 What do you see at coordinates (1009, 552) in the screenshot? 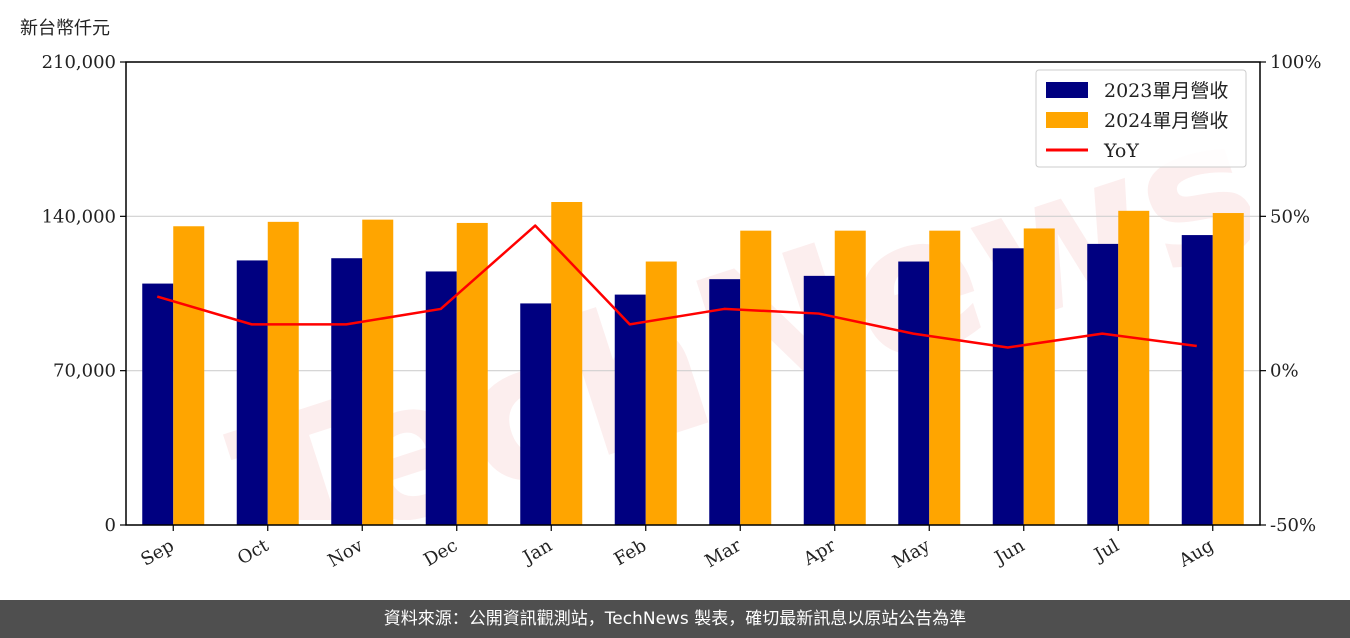
I see `x-tick-label: Jun` at bounding box center [1009, 552].